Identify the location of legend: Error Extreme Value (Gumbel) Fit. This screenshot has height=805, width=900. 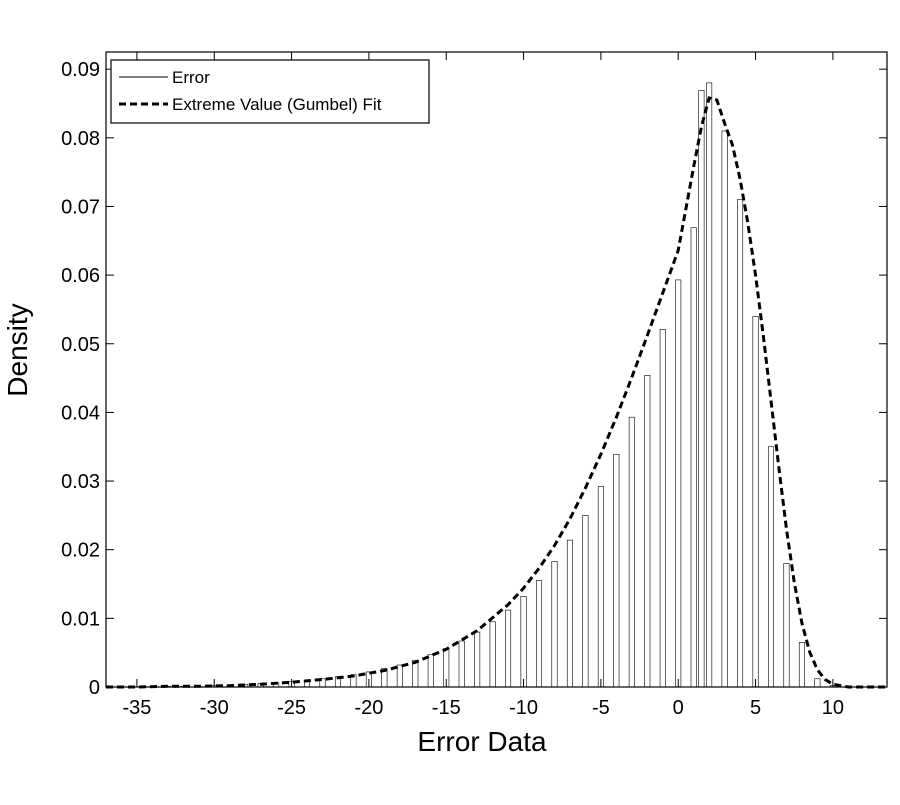
(270, 91).